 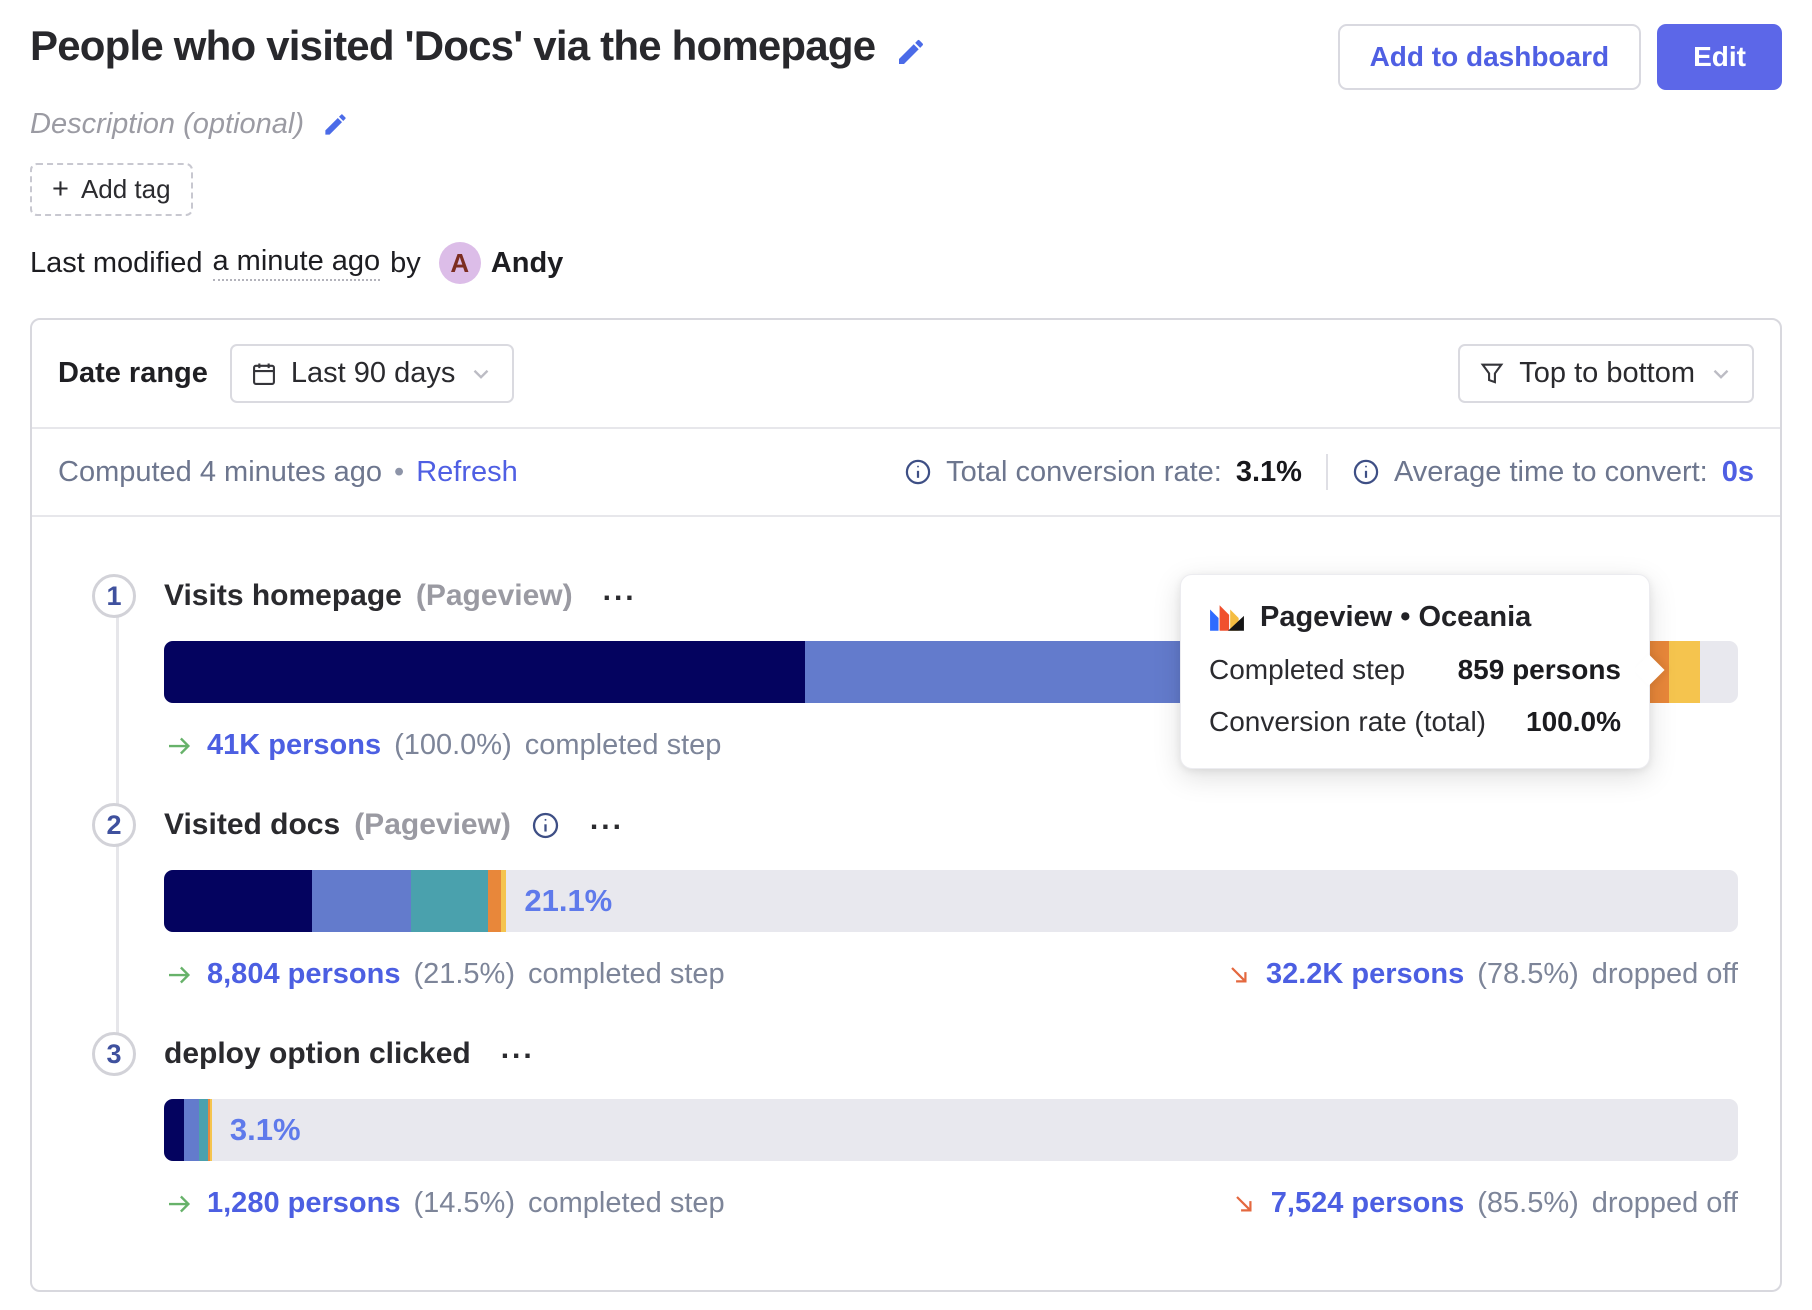 I want to click on avatar: A, so click(x=459, y=263).